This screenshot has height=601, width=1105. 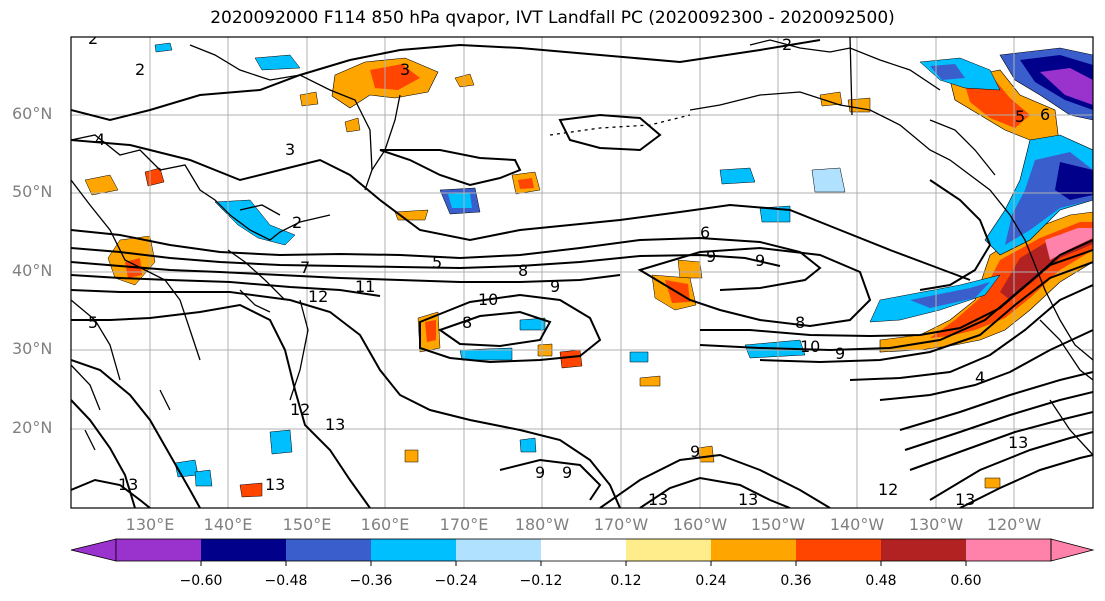 I want to click on colorbar-tick-label: 0.48, so click(x=881, y=581).